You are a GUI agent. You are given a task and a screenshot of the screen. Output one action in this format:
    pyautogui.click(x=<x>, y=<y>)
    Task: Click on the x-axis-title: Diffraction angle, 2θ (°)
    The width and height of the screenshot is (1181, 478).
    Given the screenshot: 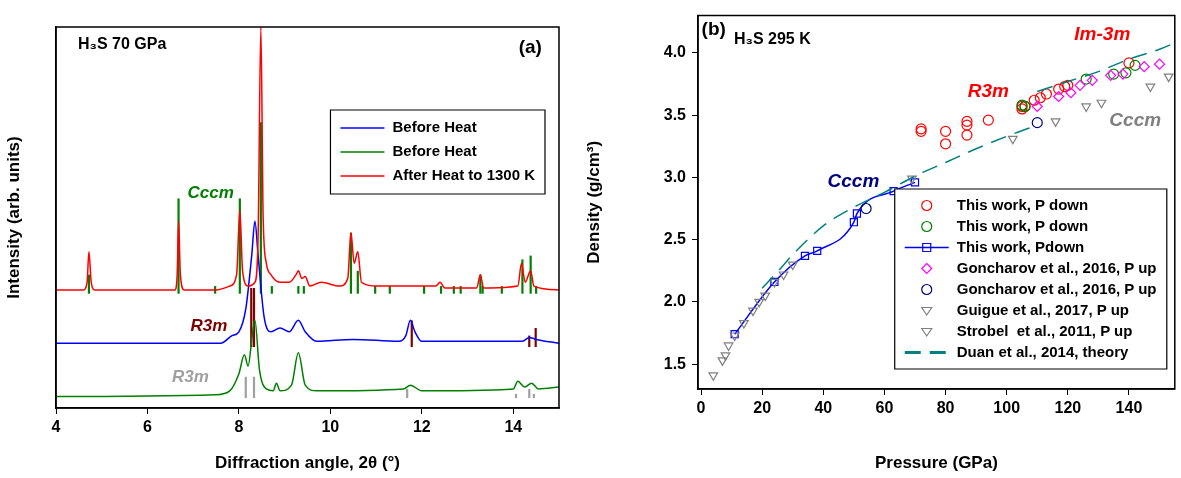 What is the action you would take?
    pyautogui.click(x=307, y=463)
    